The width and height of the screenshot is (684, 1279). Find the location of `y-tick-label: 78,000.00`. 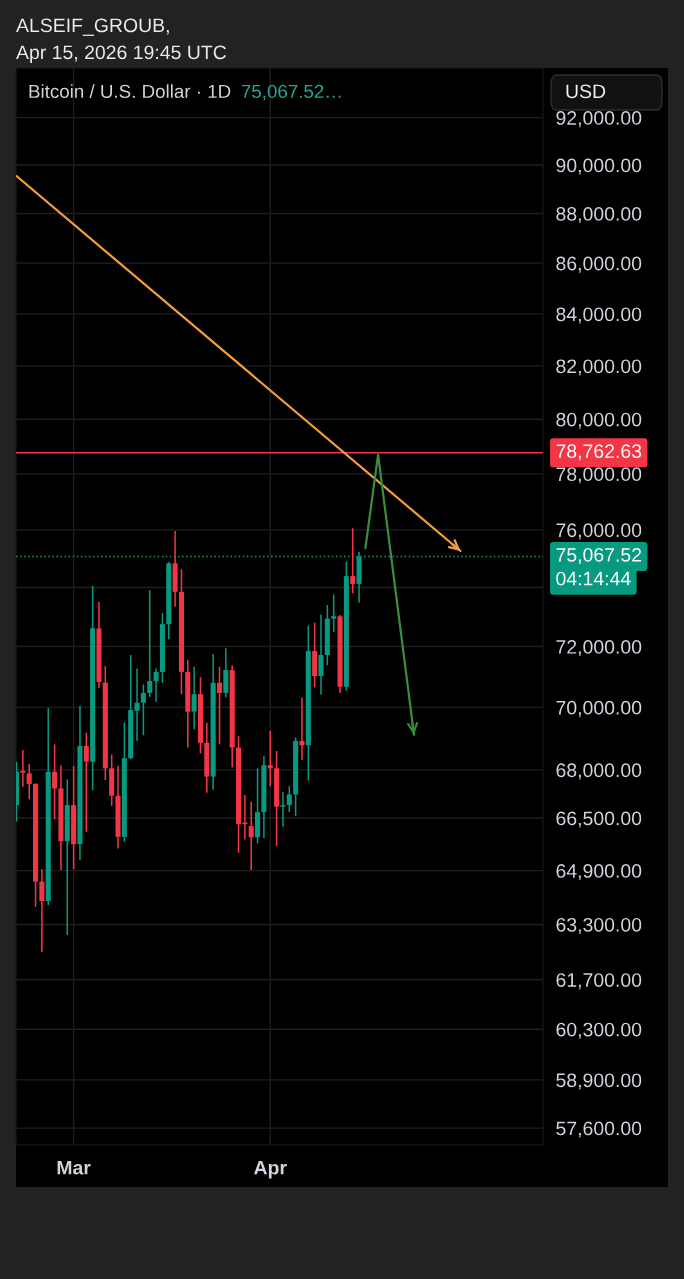

y-tick-label: 78,000.00 is located at coordinates (599, 475).